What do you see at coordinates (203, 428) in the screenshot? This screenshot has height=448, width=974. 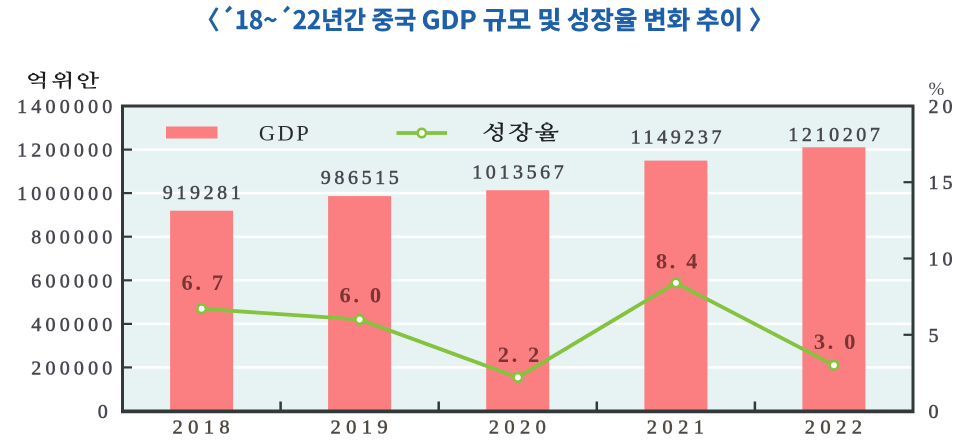 I see `svg-text: 2018` at bounding box center [203, 428].